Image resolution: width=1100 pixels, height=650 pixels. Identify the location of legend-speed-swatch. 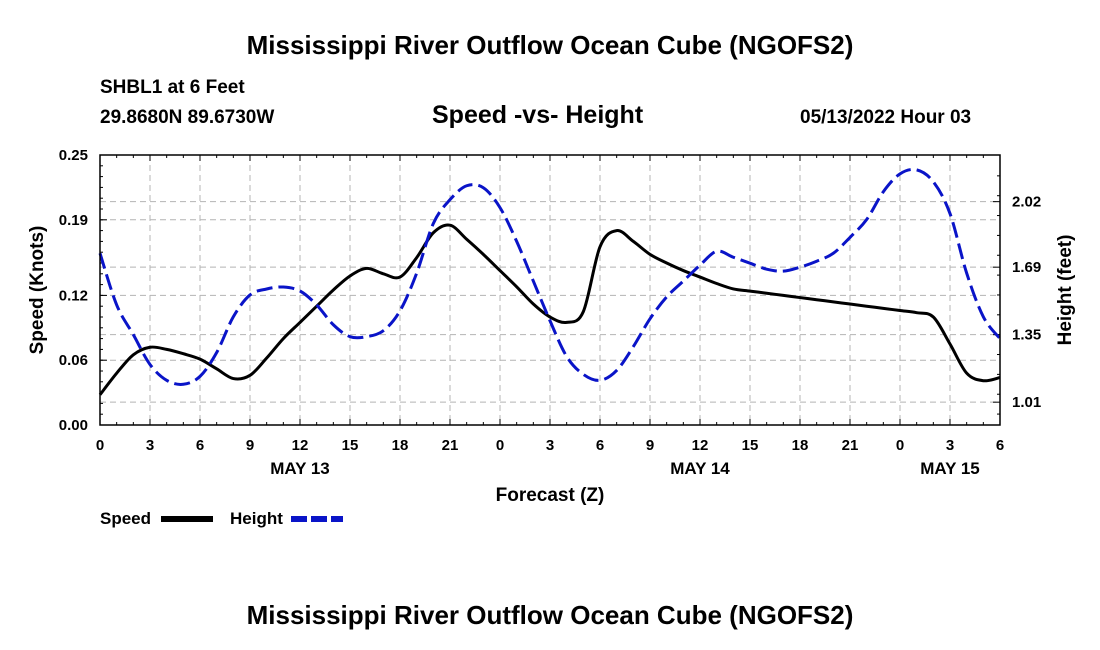
(187, 519).